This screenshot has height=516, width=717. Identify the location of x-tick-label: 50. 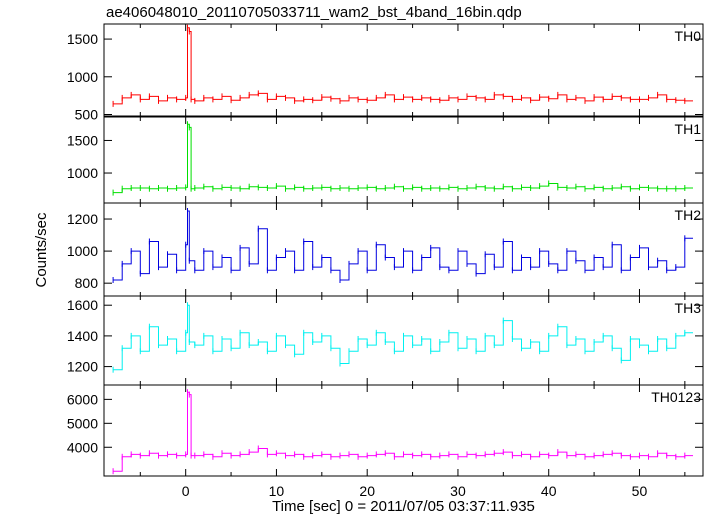
(640, 491).